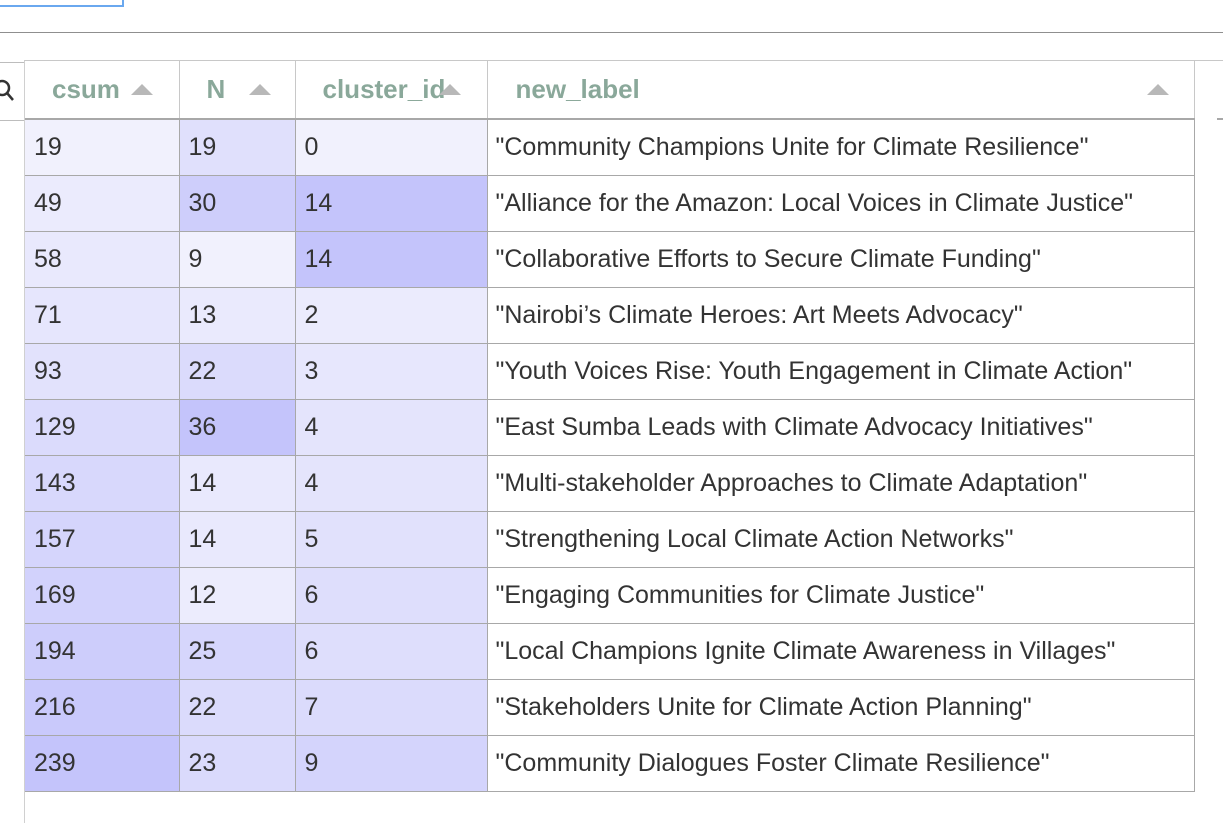 The width and height of the screenshot is (1223, 823). I want to click on top-input-box, so click(62, 3).